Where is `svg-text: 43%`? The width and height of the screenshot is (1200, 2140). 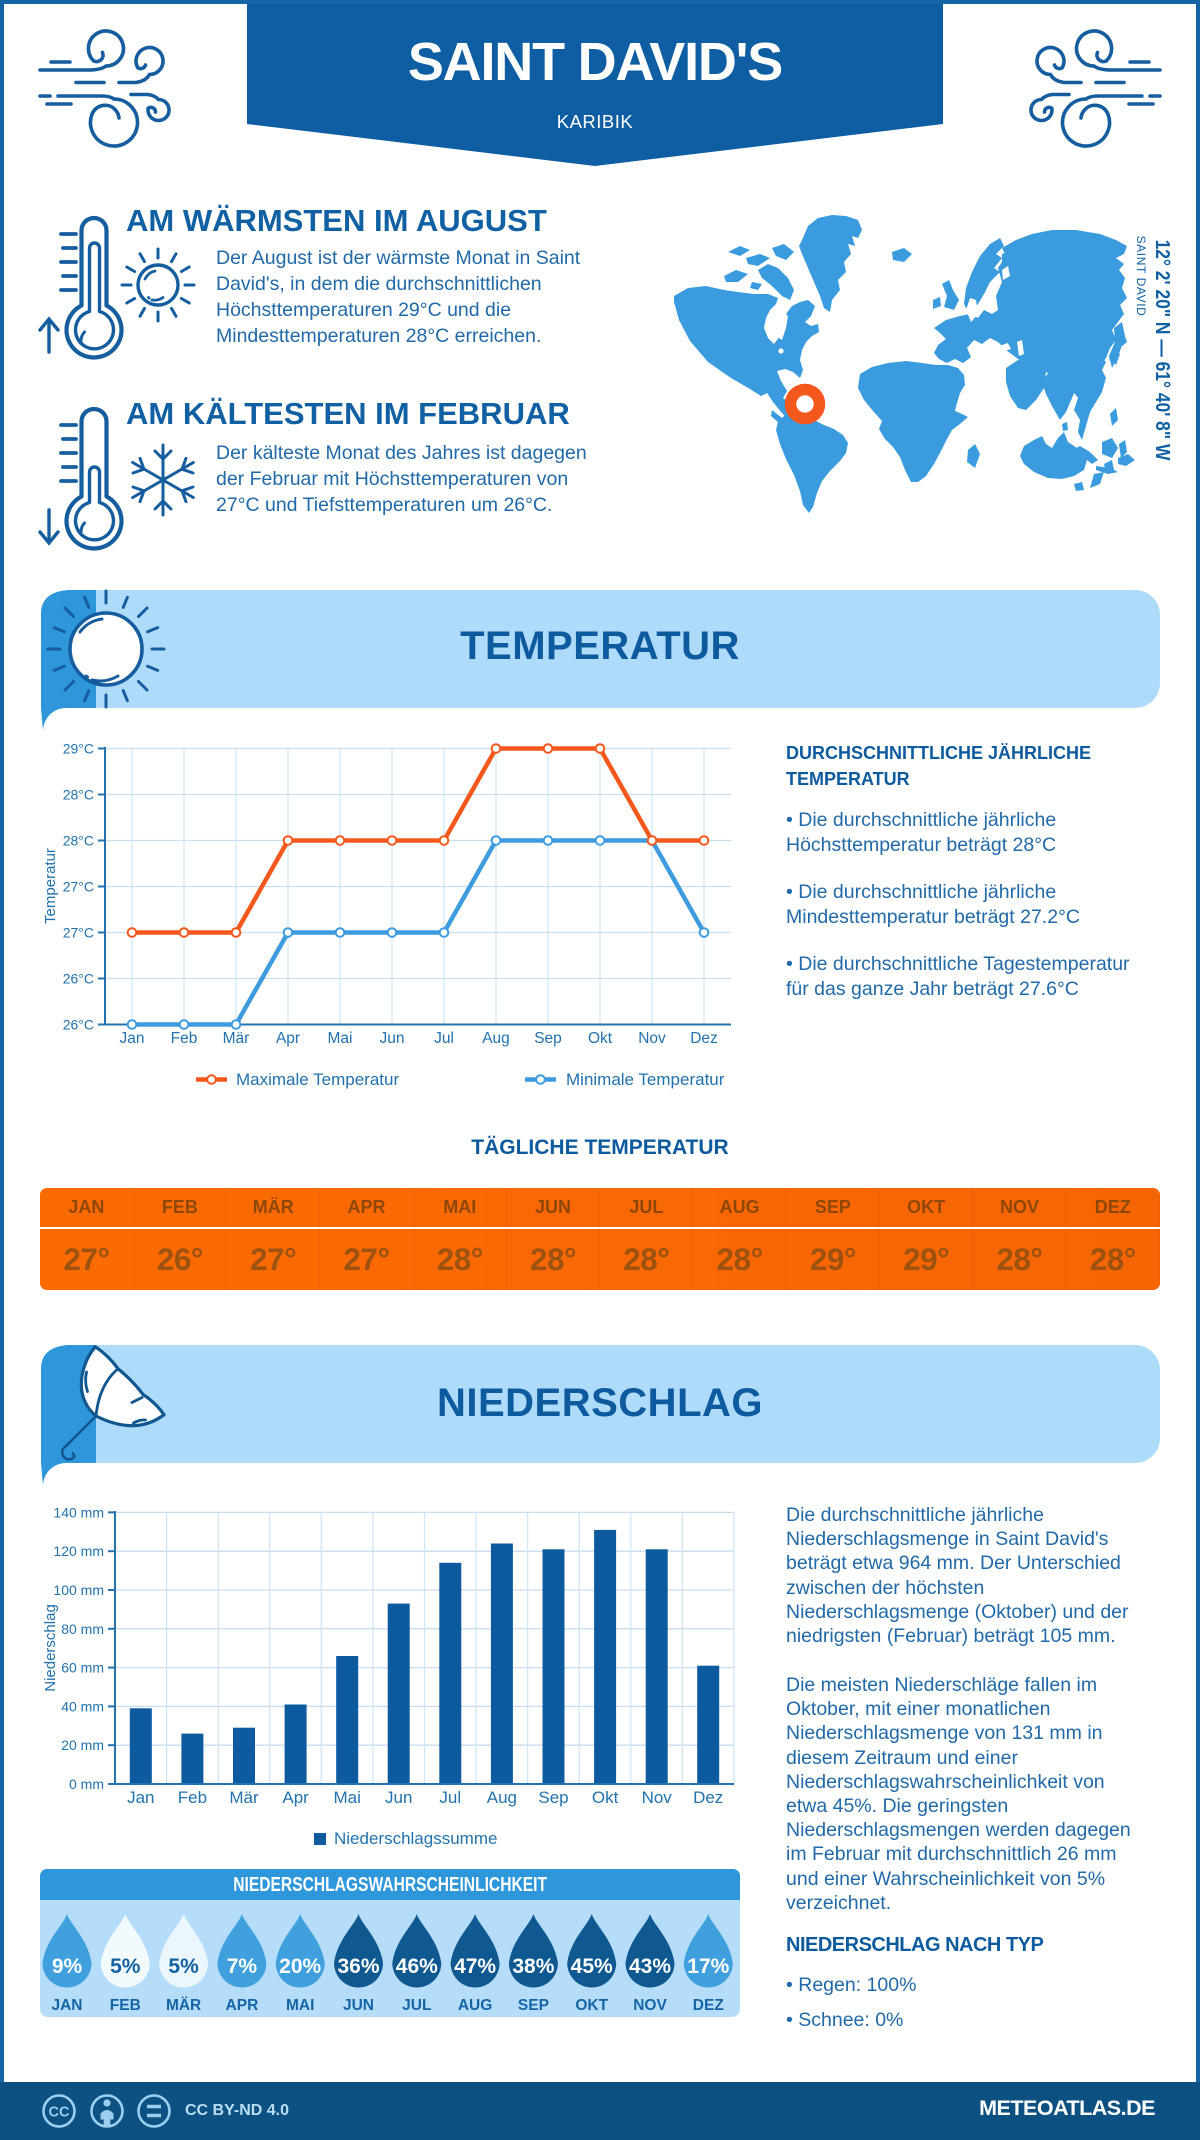
svg-text: 43% is located at coordinates (650, 1966).